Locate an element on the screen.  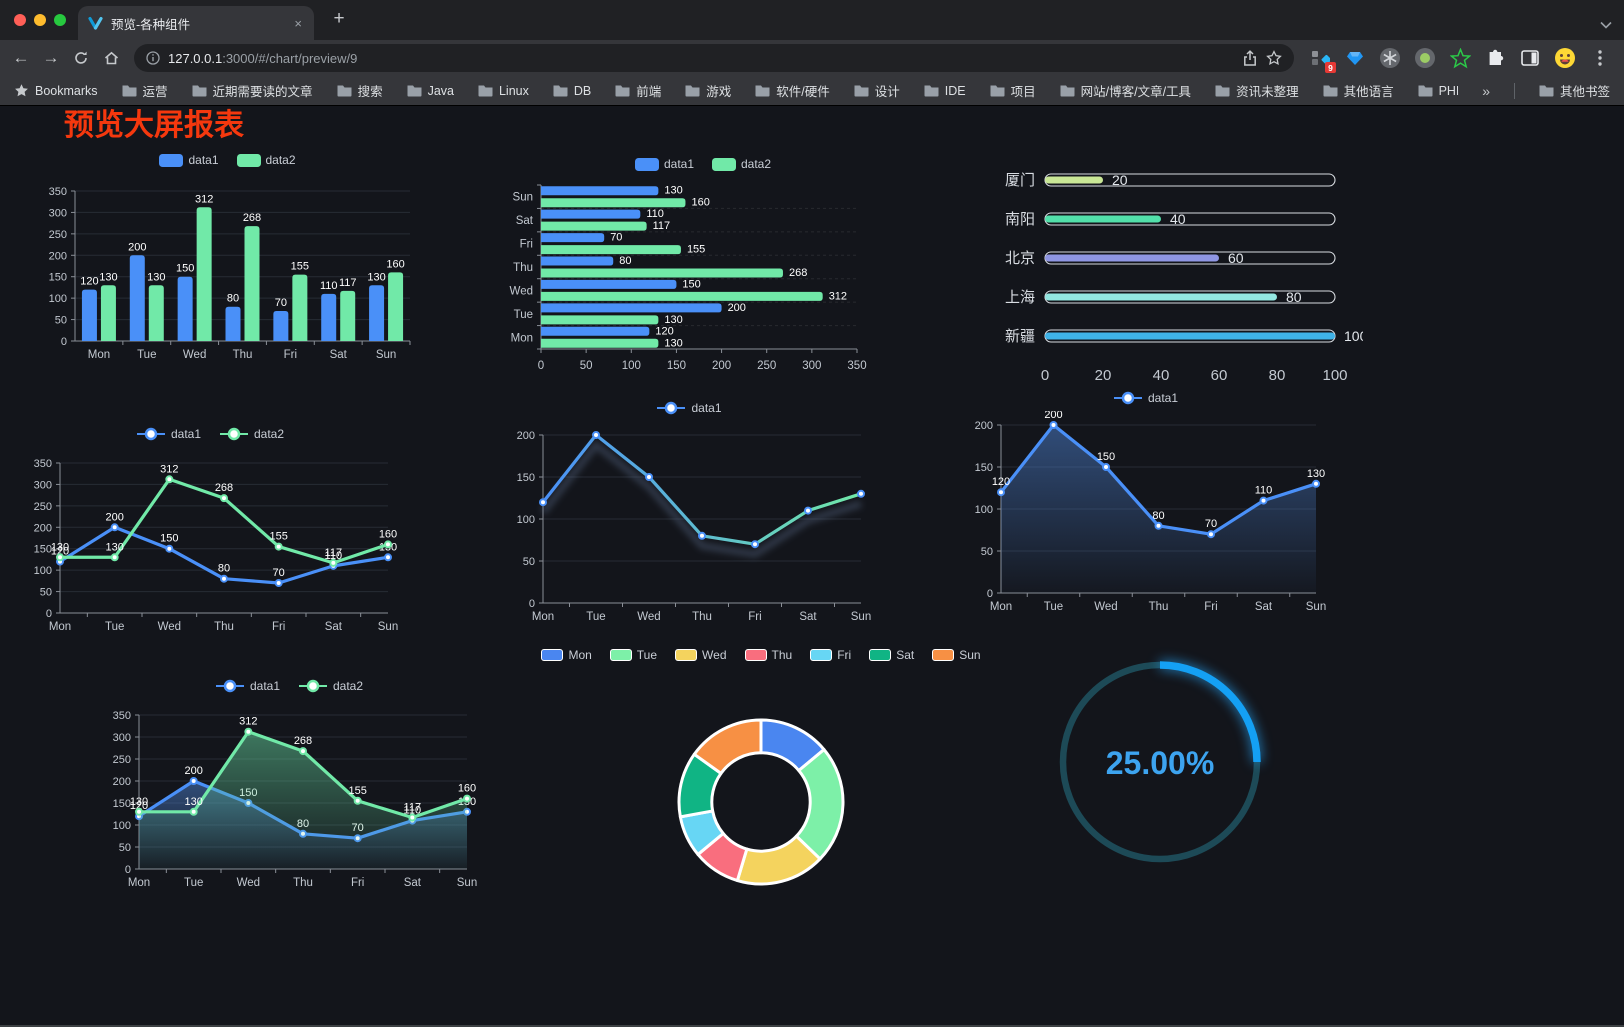
bookmark-folder: 近期需要读的文章 is located at coordinates (252, 90).